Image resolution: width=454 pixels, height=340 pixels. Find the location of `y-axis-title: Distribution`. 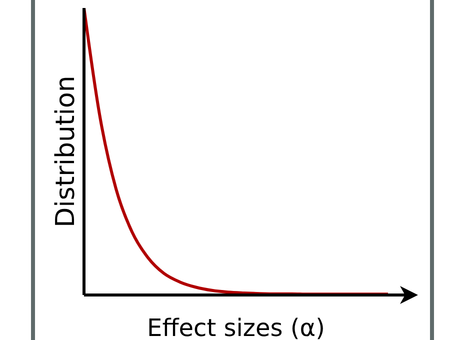

y-axis-title: Distribution is located at coordinates (66, 152).